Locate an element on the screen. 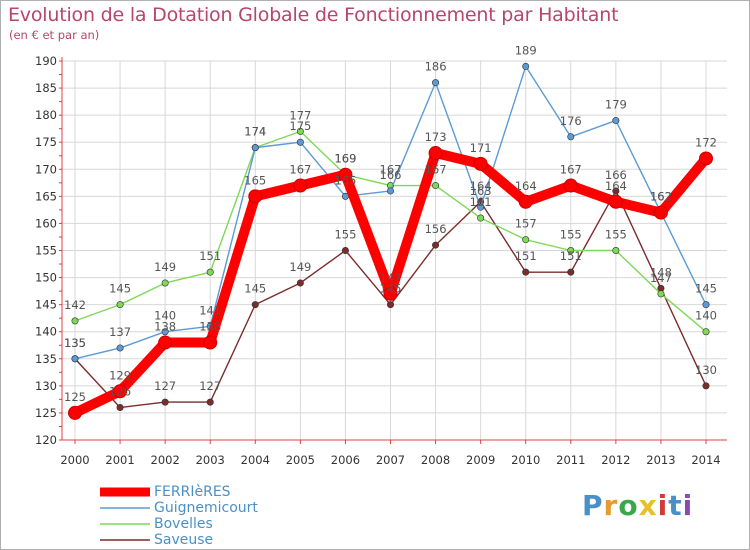  data-label: 169 is located at coordinates (345, 159).